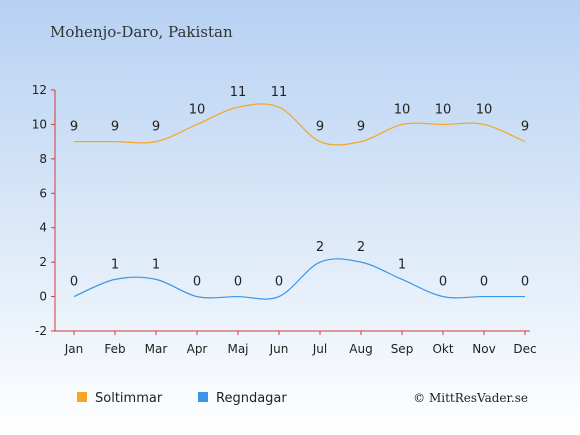 The image size is (580, 435). What do you see at coordinates (299, 279) in the screenshot?
I see `series-line-regndagar` at bounding box center [299, 279].